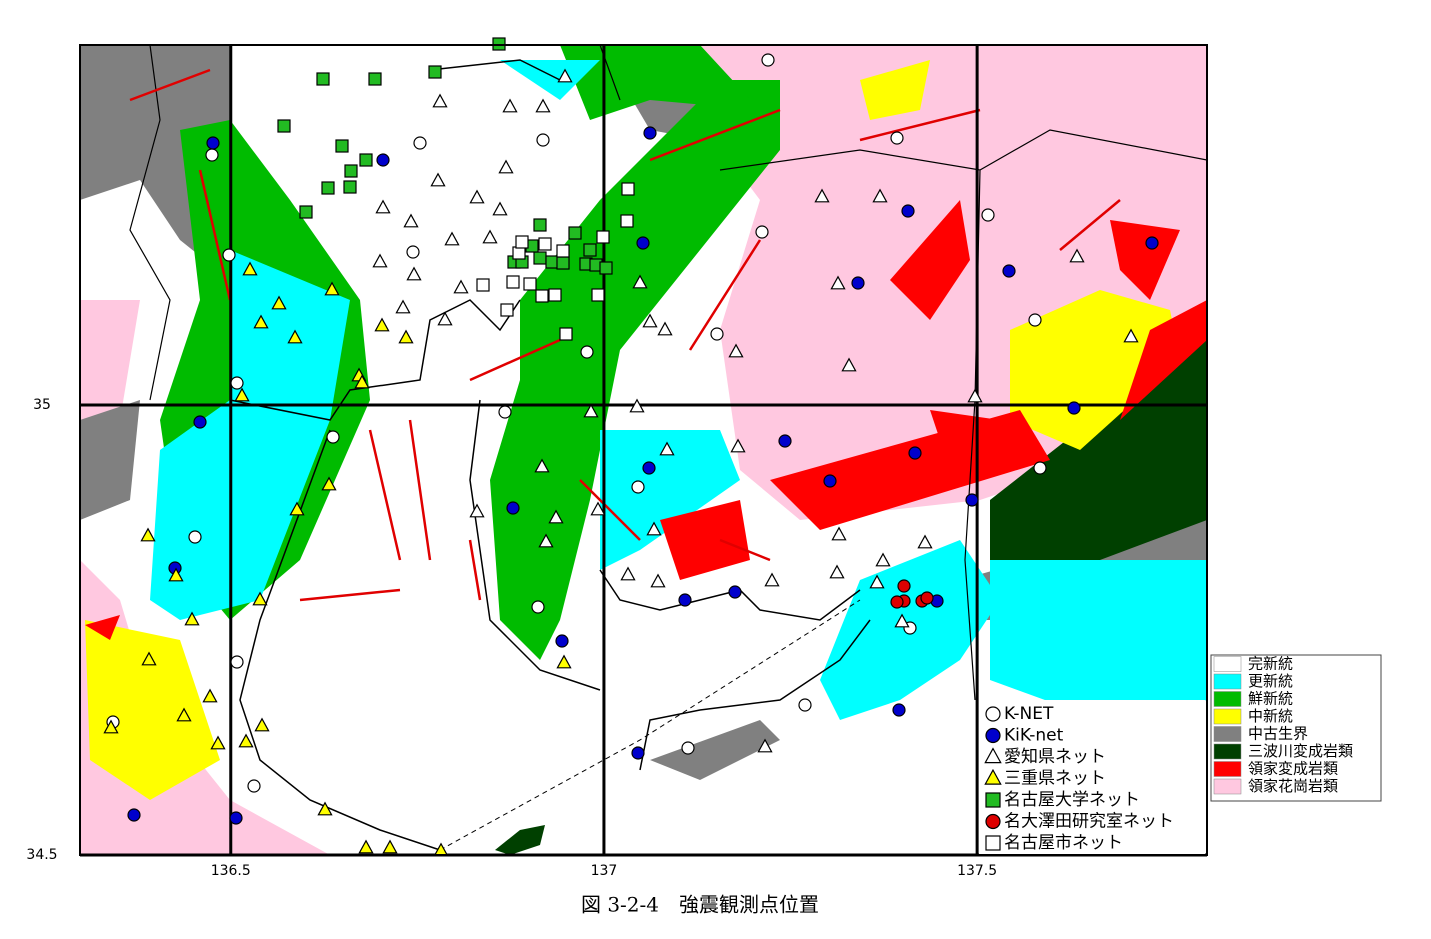 This screenshot has width=1431, height=939. What do you see at coordinates (1270, 716) in the screenshot?
I see `legend-label: 中新統` at bounding box center [1270, 716].